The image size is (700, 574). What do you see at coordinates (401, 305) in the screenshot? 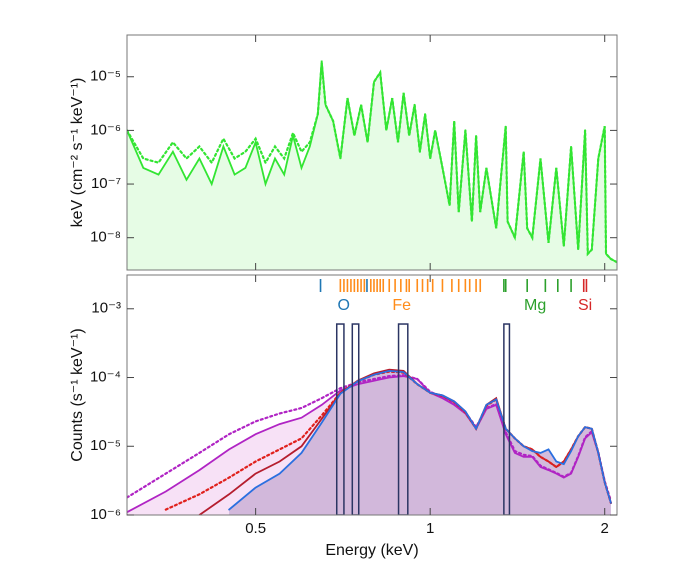
I see `ion-label: Fe` at bounding box center [401, 305].